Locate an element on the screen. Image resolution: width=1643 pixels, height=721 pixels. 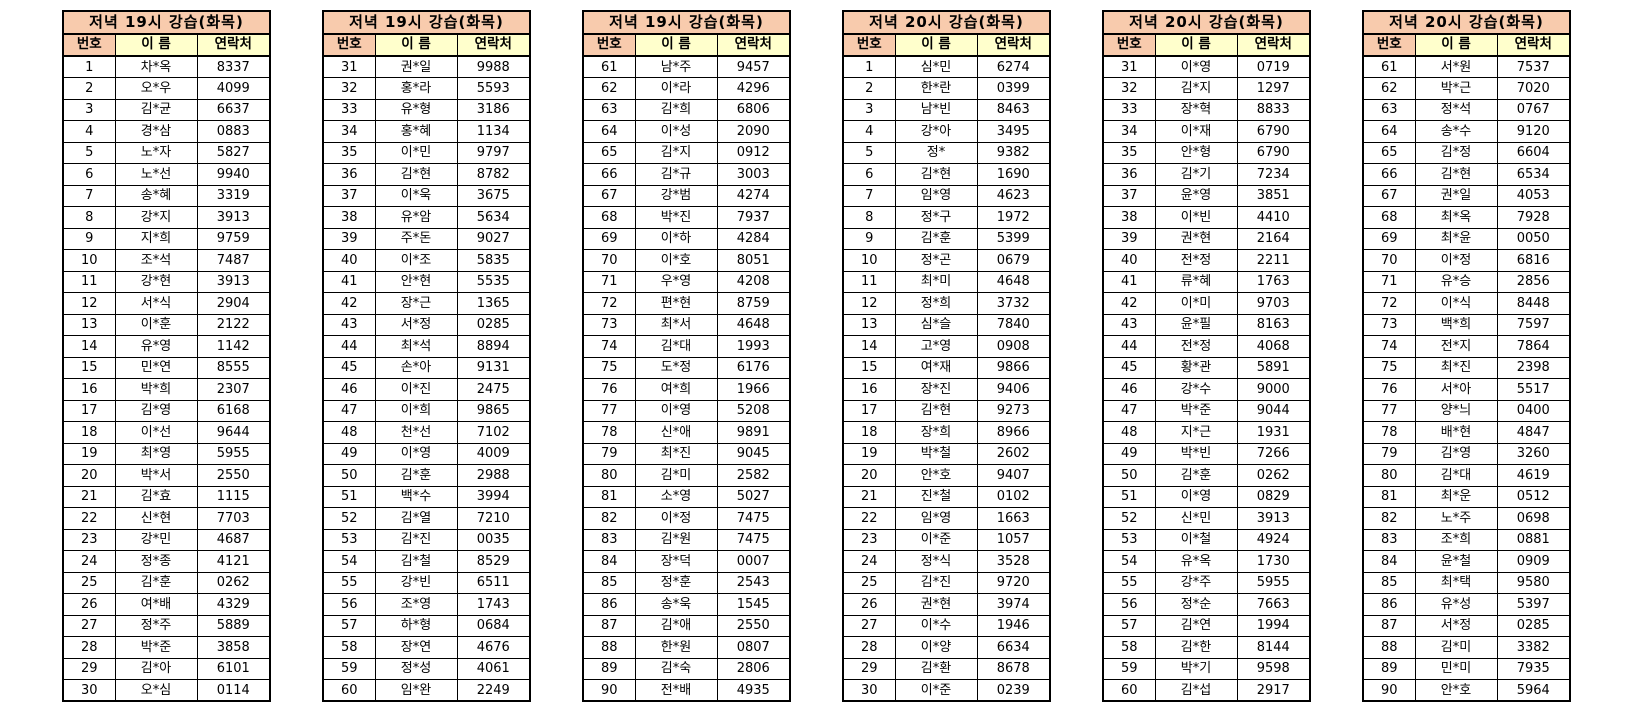
cell-no: 81 is located at coordinates (1389, 496).